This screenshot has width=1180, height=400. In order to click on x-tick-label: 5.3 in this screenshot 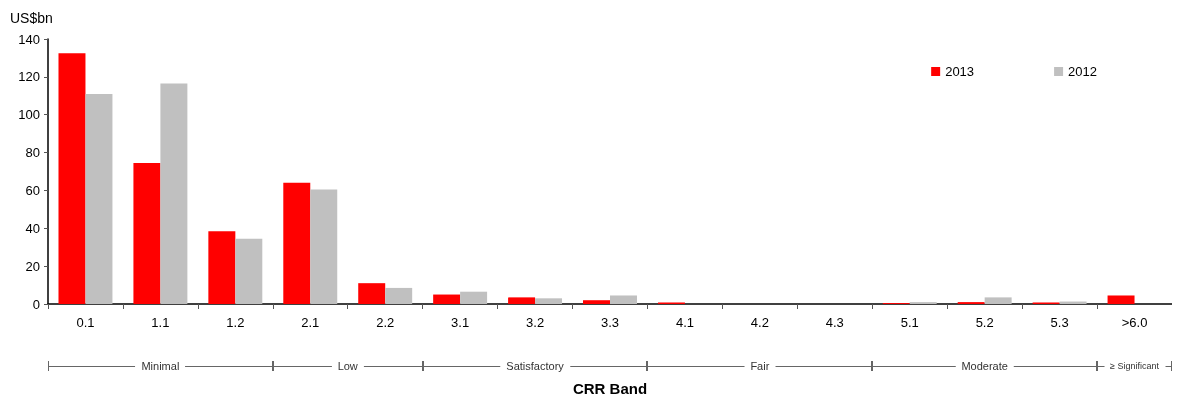, I will do `click(1059, 322)`.